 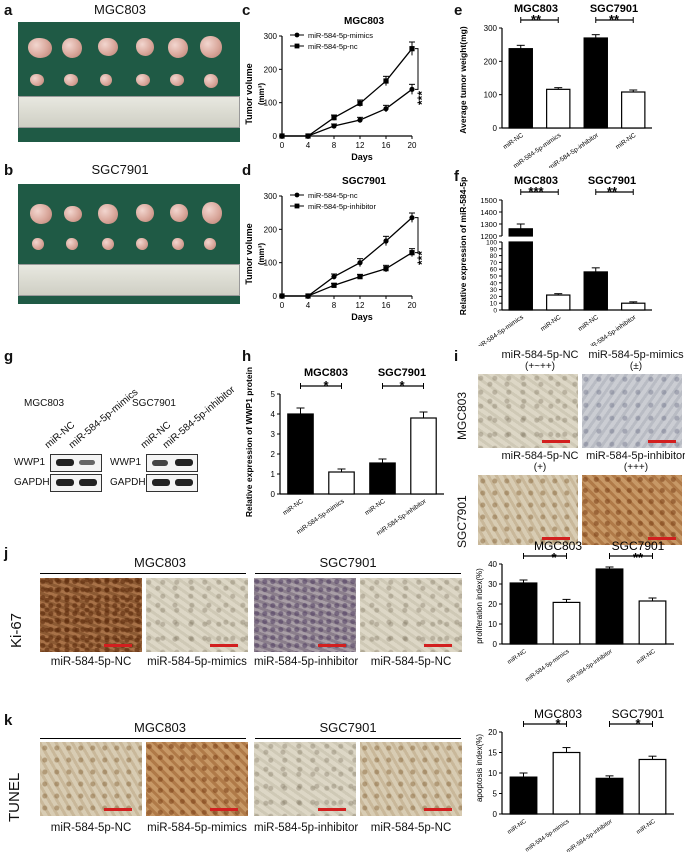 What do you see at coordinates (411, 828) in the screenshot?
I see `k-caption-4: miR-584-5p-NC` at bounding box center [411, 828].